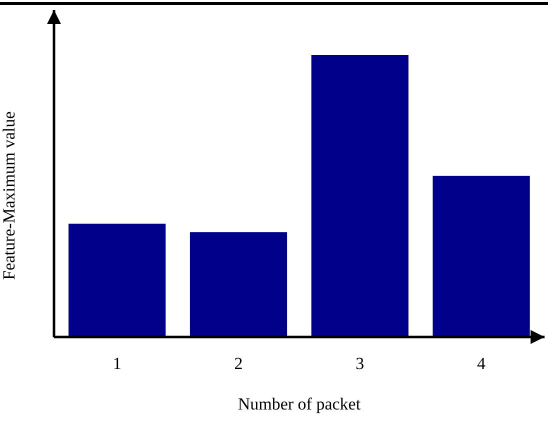 This screenshot has width=548, height=421. I want to click on x-tick-label: 3, so click(360, 363).